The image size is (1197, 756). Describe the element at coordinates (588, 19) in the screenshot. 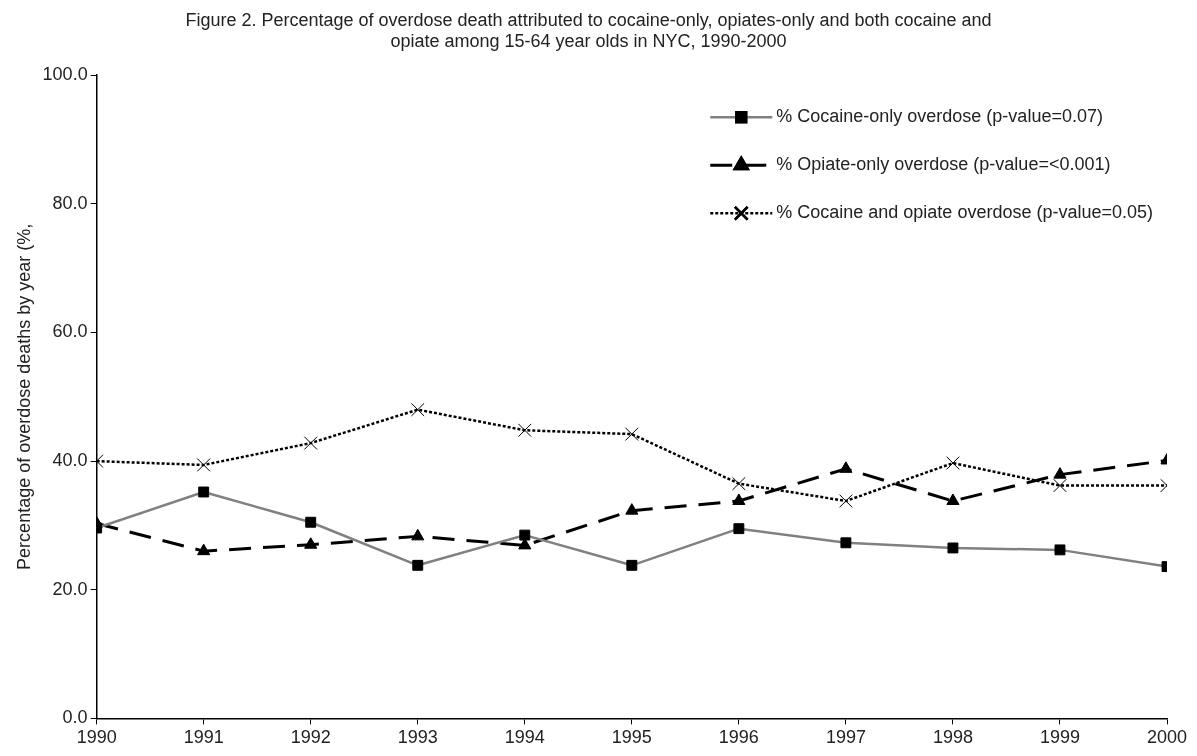

I see `text: Figure 2. Percentage of overdose death attributed to cocaine-only, opiates-only and both cocaine and` at that location.